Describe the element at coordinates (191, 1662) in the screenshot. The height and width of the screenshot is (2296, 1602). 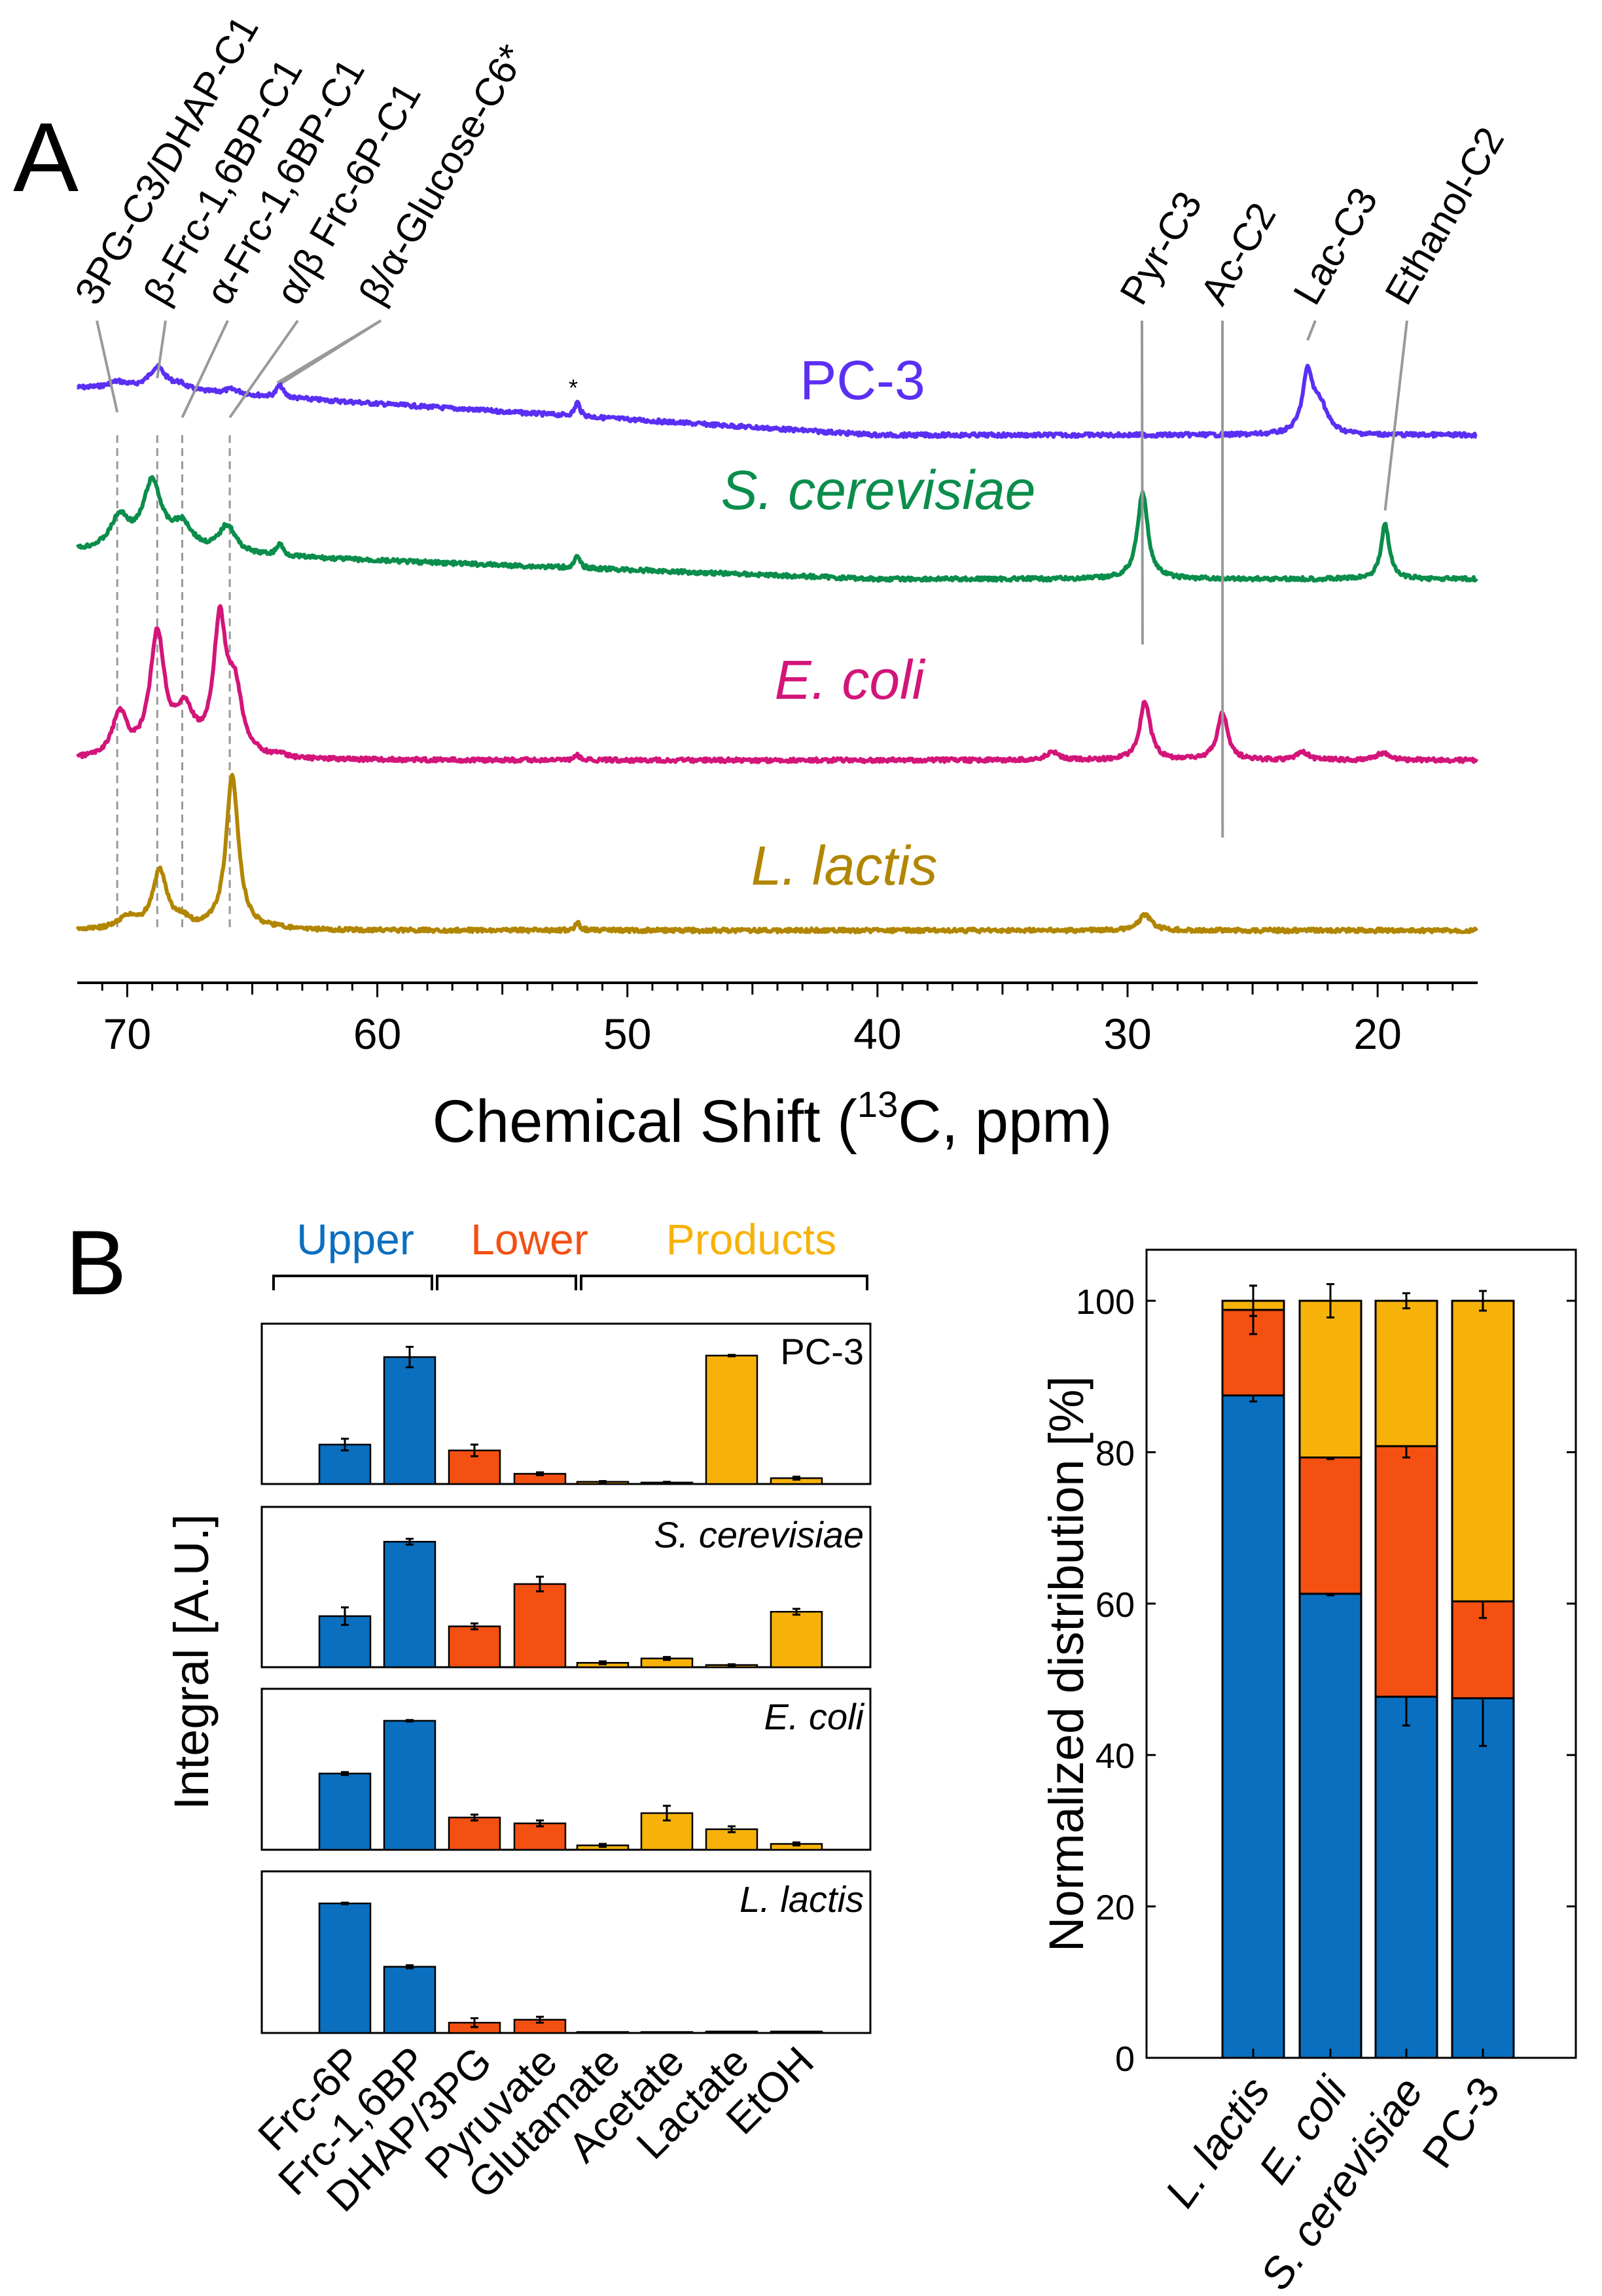
I see `integral-axis-title: Integral [A.U.]` at that location.